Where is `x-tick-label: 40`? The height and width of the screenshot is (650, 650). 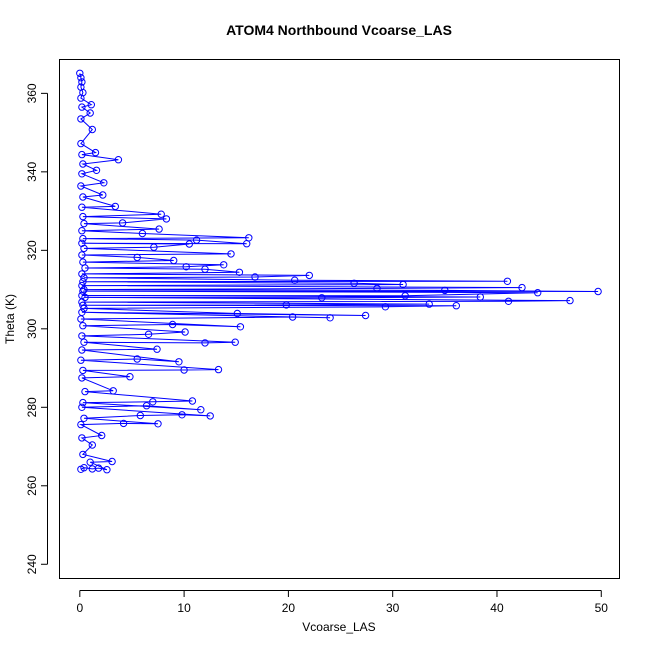 x-tick-label: 40 is located at coordinates (497, 608).